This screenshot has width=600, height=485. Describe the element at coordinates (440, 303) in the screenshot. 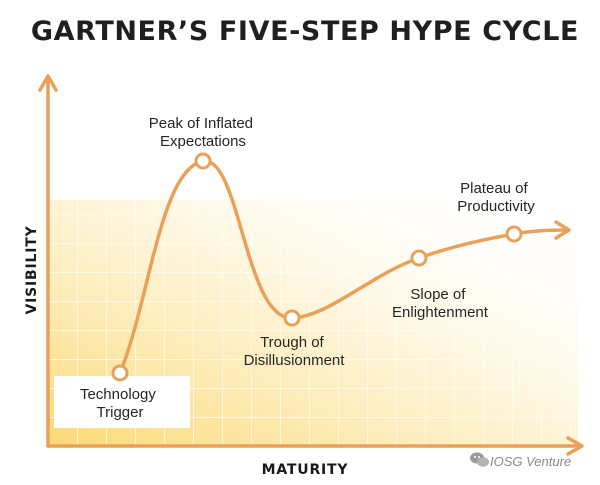

I see `stage-label-slope: Slope of Enlightenment` at that location.